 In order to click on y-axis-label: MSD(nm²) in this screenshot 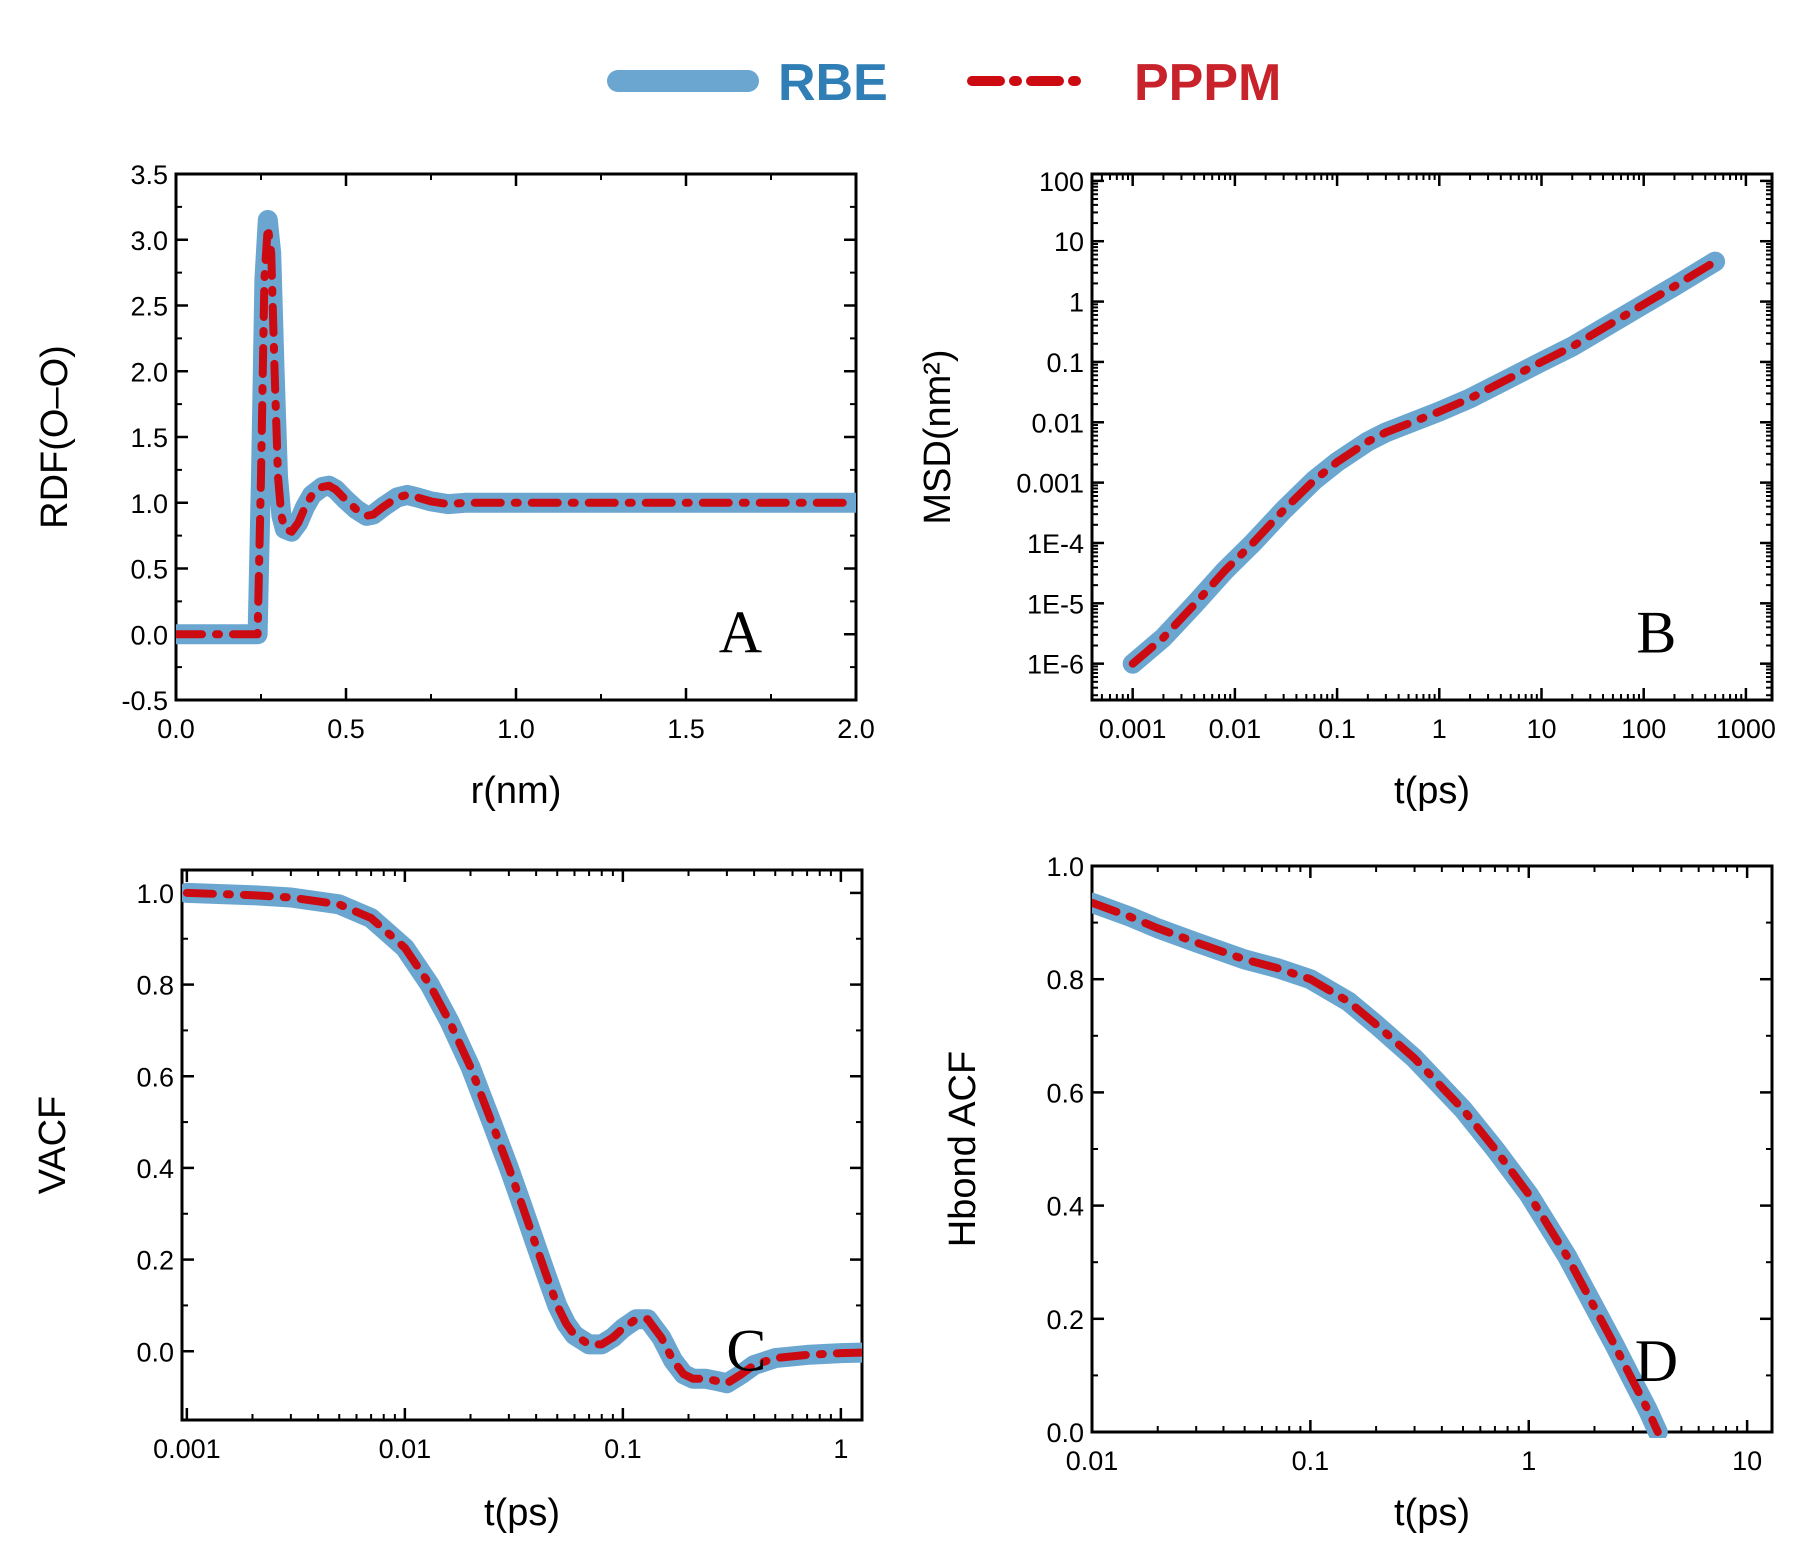, I will do `click(938, 436)`.